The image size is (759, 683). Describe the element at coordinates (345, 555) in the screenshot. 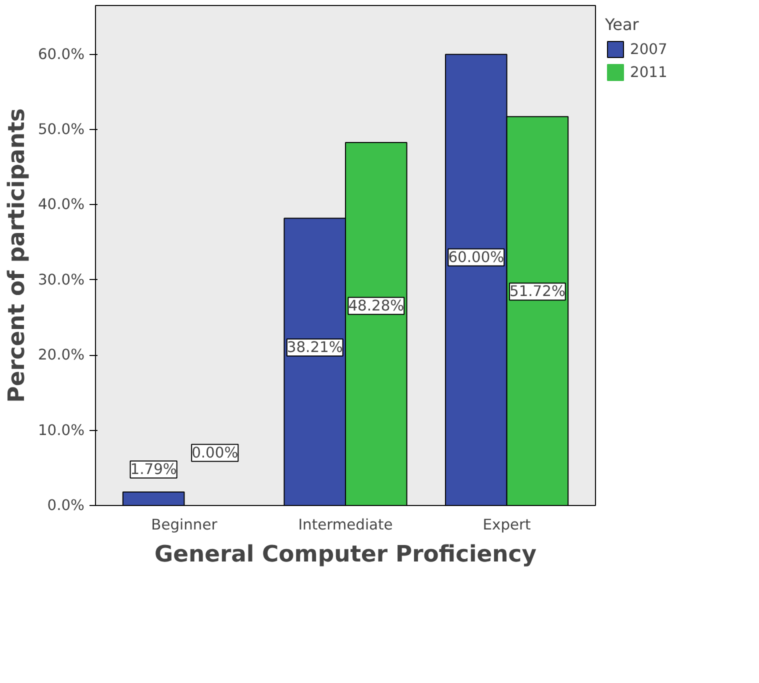

I see `x-axis-title: General Computer Proficiency` at that location.